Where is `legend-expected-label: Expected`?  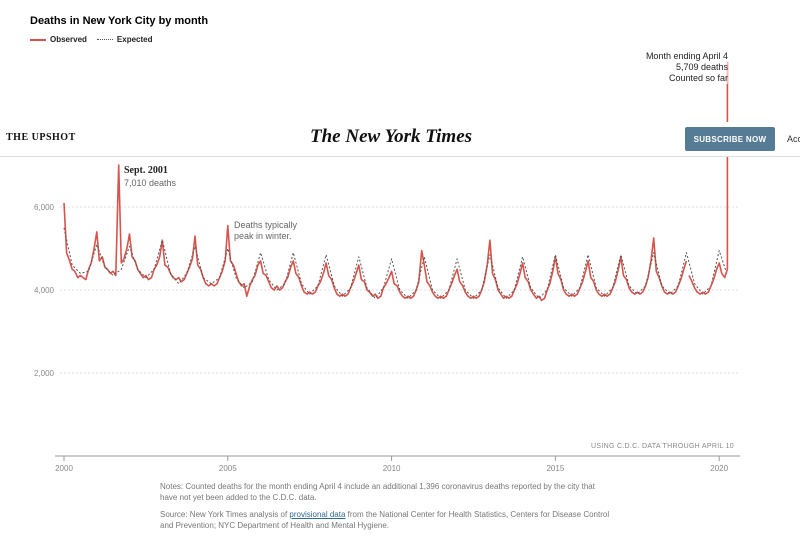 legend-expected-label: Expected is located at coordinates (134, 39).